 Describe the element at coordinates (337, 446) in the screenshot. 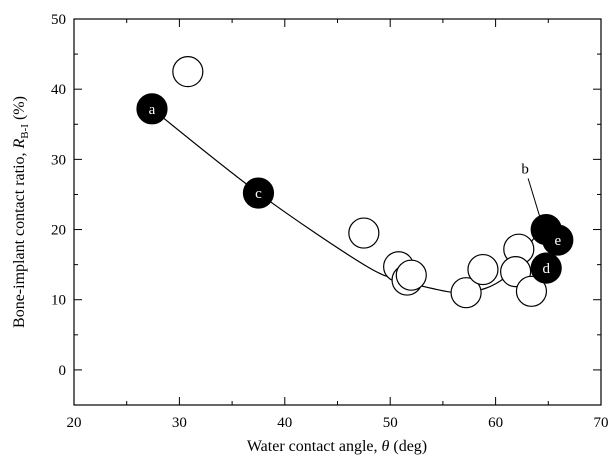

I see `x-axis-label: Water contact angle, θ (deg)` at that location.